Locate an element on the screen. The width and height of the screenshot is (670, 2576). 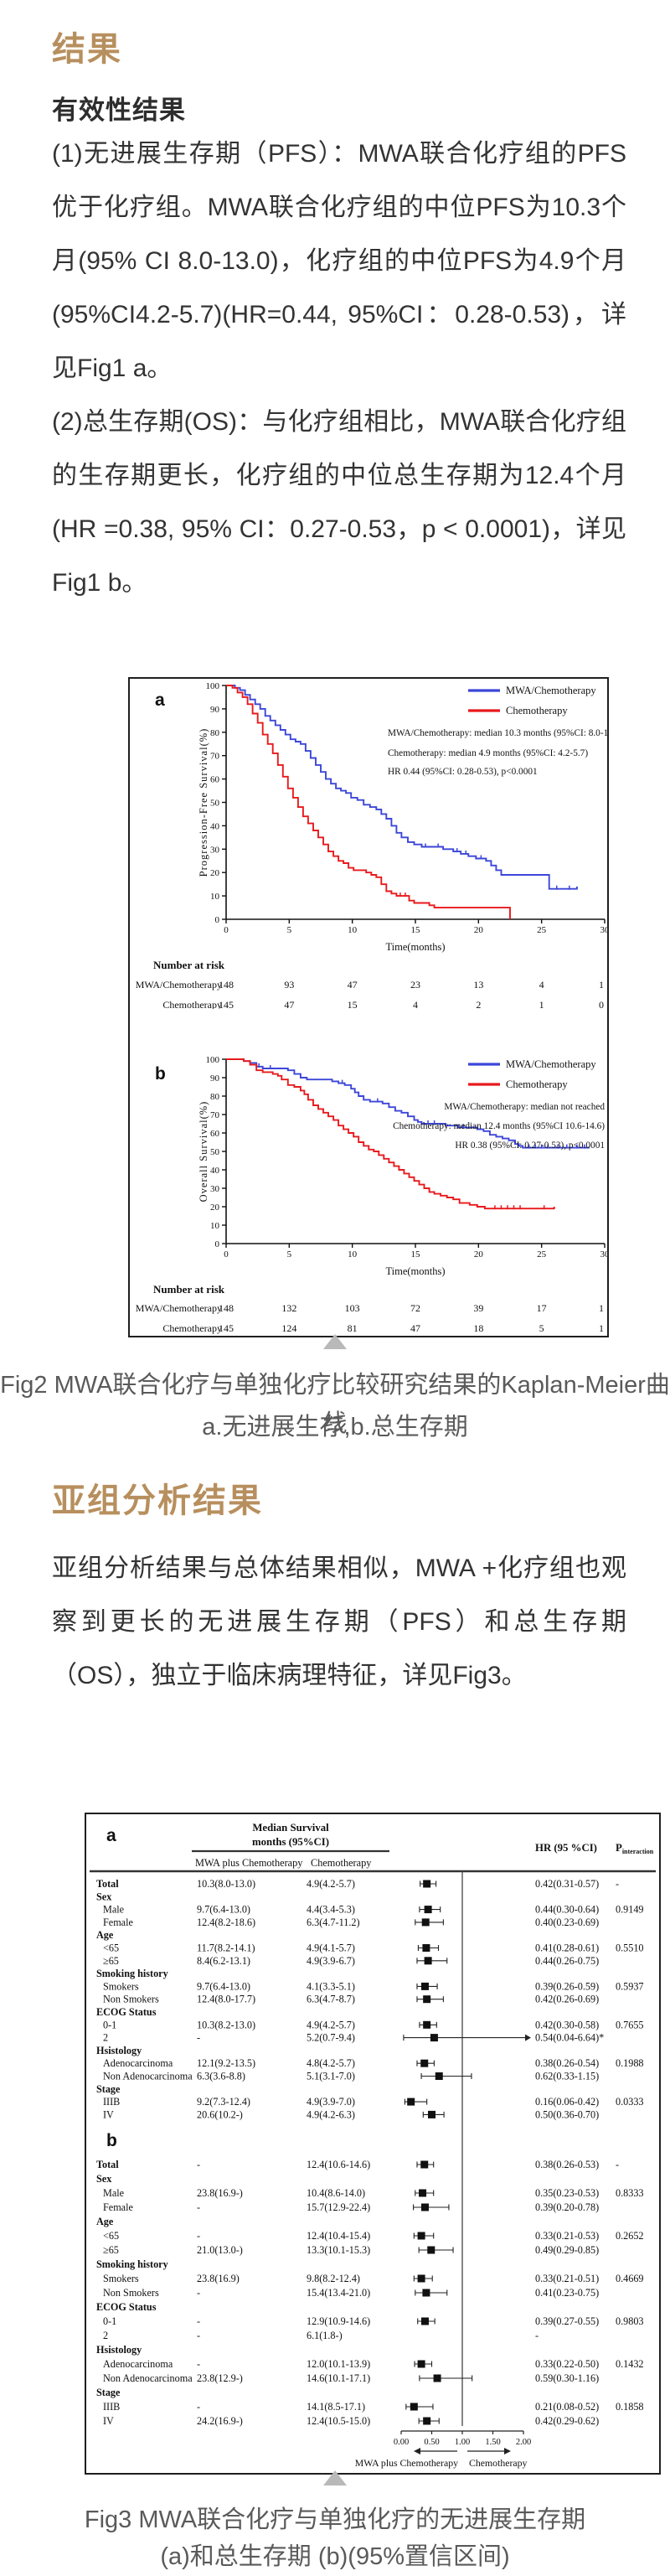
svg-text: 0.62(0.33-1.15) is located at coordinates (567, 2076).